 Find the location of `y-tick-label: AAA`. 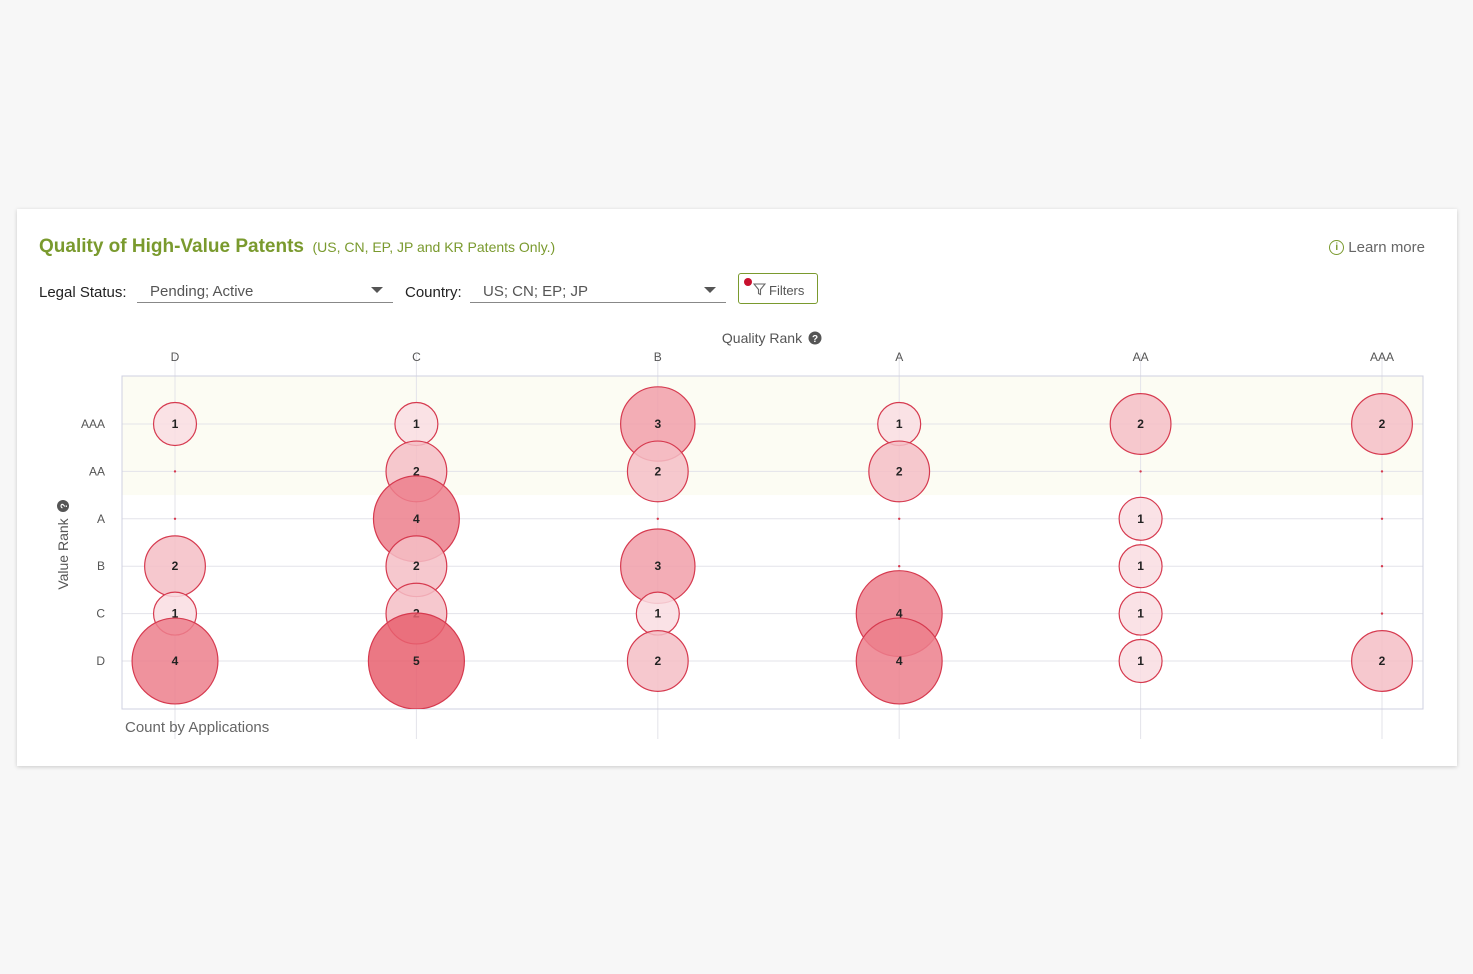

y-tick-label: AAA is located at coordinates (93, 424).